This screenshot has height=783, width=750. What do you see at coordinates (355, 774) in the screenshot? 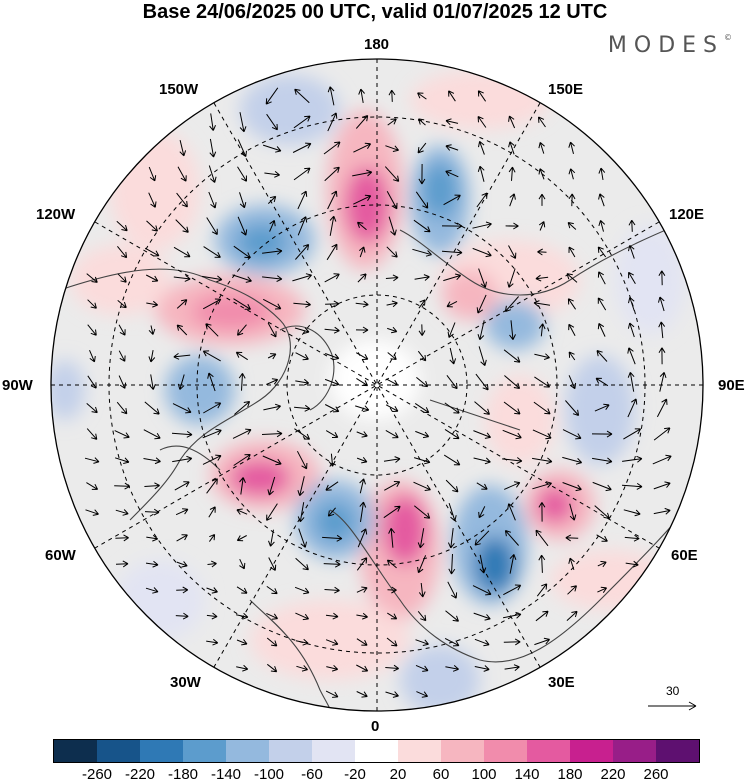
I see `colorbar-tick-label: -20` at bounding box center [355, 774].